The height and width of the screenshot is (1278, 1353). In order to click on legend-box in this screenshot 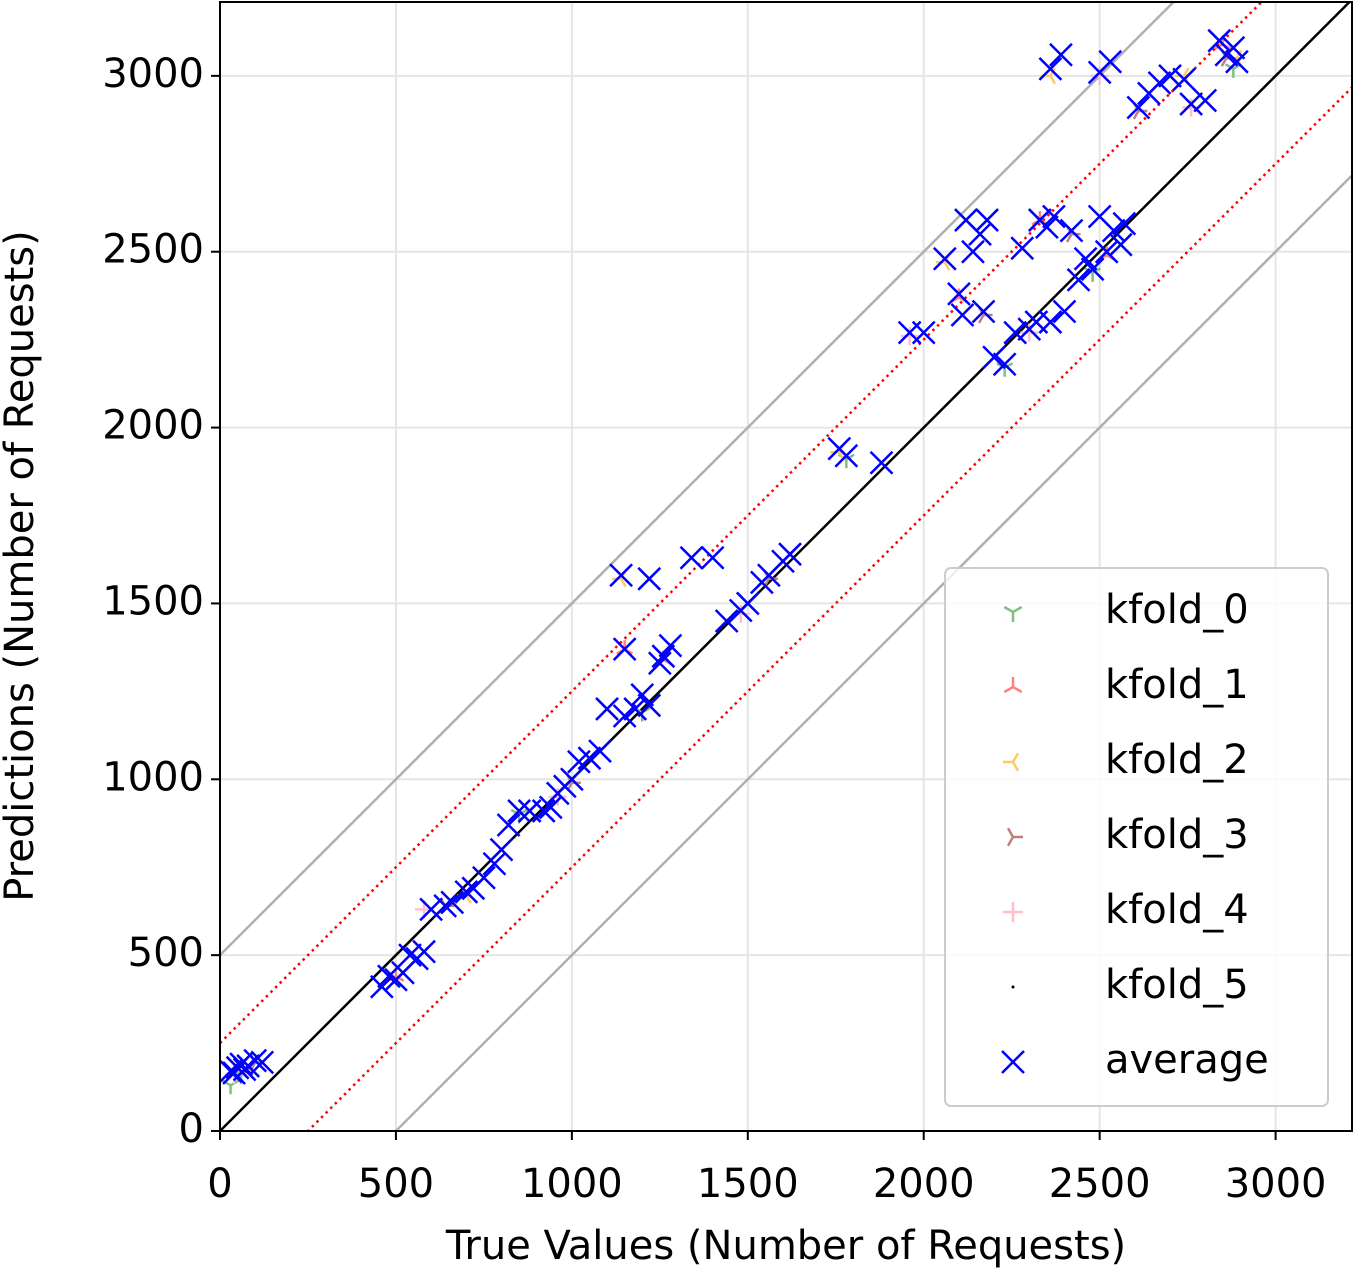, I will do `click(1136, 837)`.